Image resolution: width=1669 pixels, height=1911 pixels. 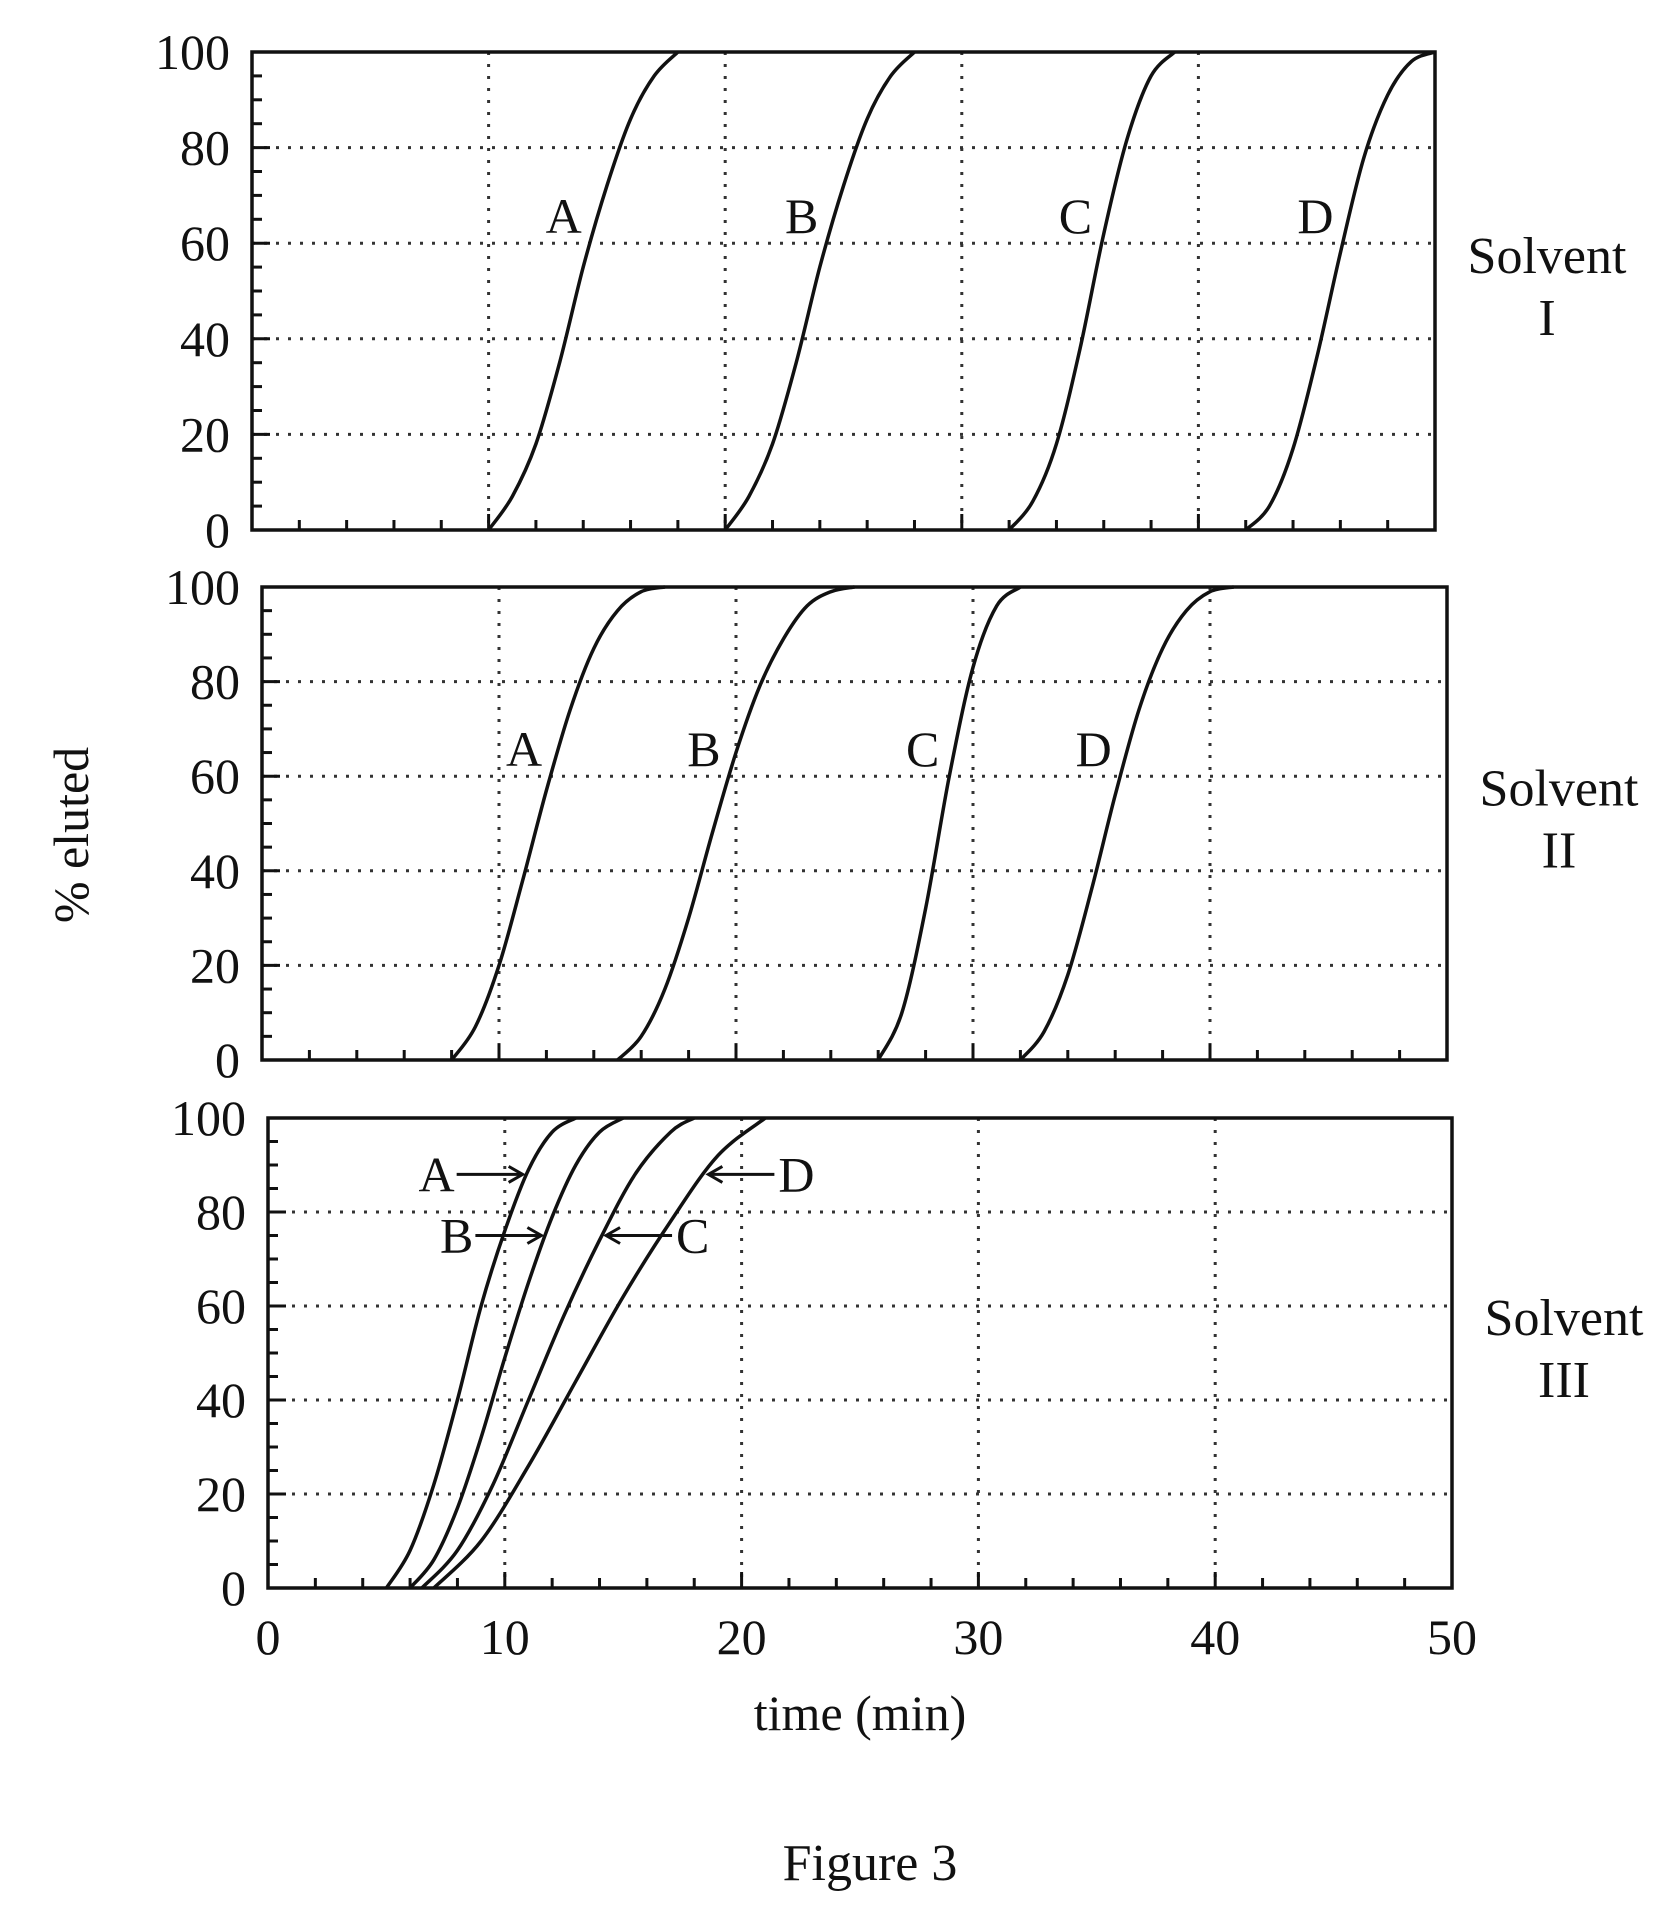 What do you see at coordinates (1452, 1637) in the screenshot?
I see `x-tick-label: 50` at bounding box center [1452, 1637].